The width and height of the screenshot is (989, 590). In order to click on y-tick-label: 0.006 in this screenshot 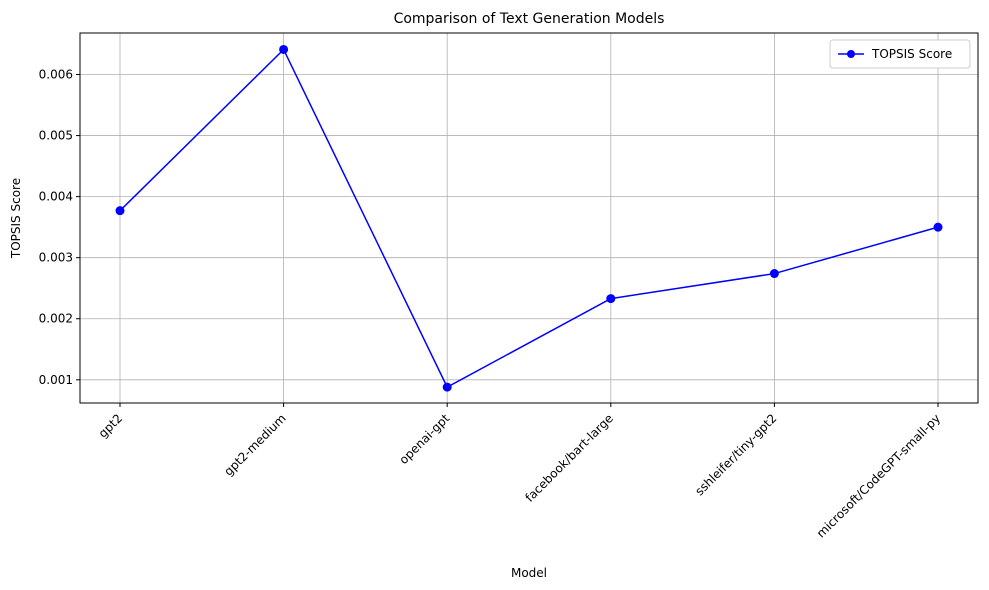, I will do `click(56, 75)`.